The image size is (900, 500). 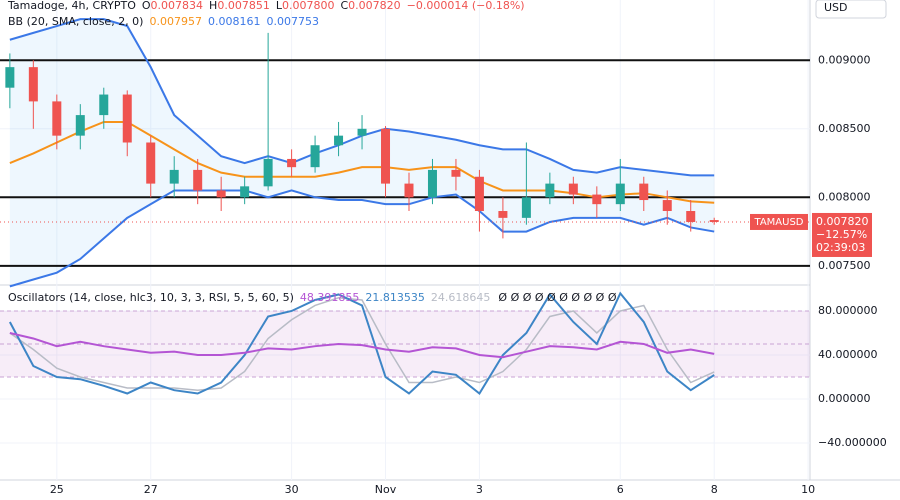 I want to click on y-tick-label: 0.008500, so click(x=844, y=128).